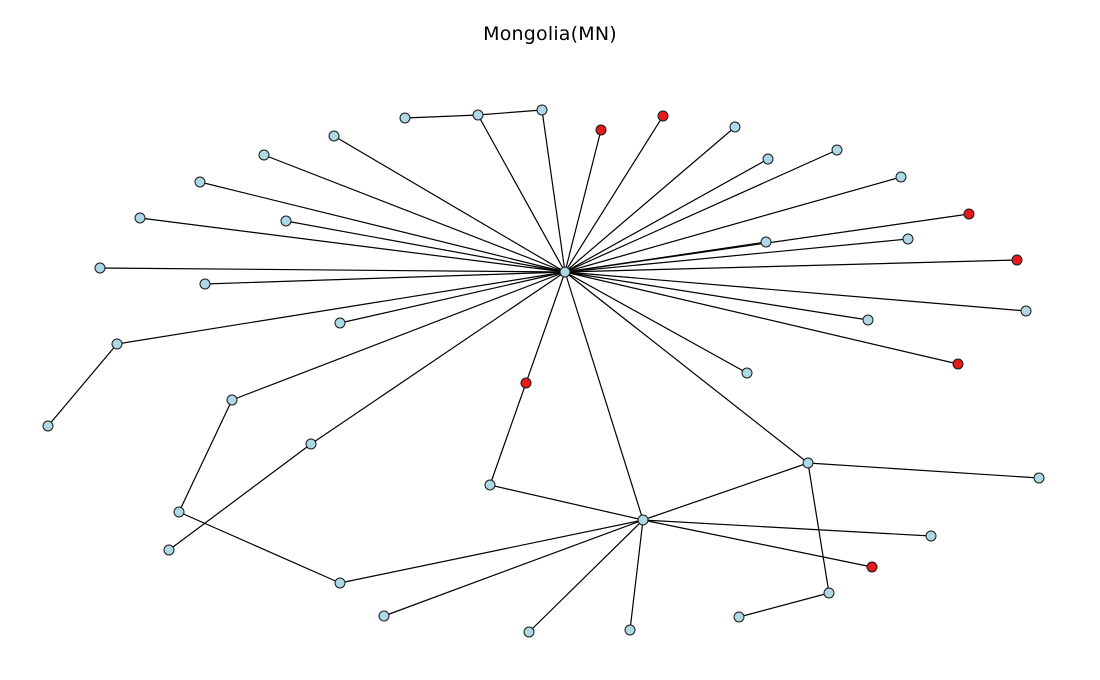 The image size is (1100, 680). What do you see at coordinates (542, 110) in the screenshot?
I see `node-n3` at bounding box center [542, 110].